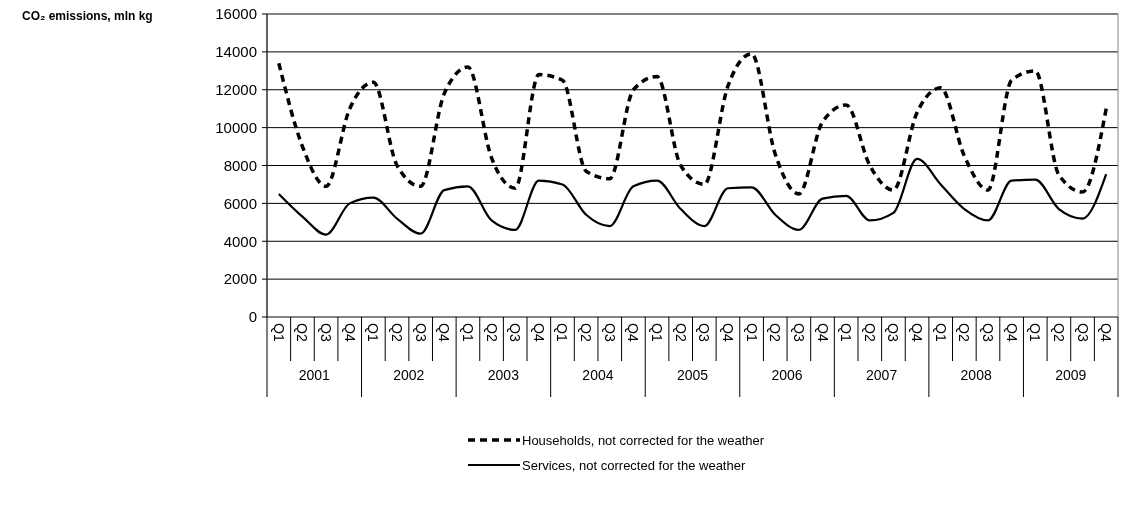 This screenshot has height=518, width=1128. What do you see at coordinates (976, 375) in the screenshot?
I see `text: 2008` at bounding box center [976, 375].